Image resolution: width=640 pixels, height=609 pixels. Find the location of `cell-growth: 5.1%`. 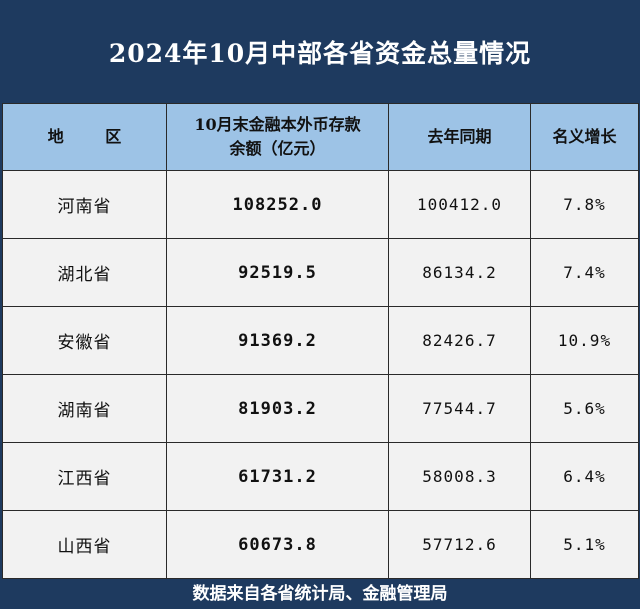

cell-growth: 5.1% is located at coordinates (584, 544).